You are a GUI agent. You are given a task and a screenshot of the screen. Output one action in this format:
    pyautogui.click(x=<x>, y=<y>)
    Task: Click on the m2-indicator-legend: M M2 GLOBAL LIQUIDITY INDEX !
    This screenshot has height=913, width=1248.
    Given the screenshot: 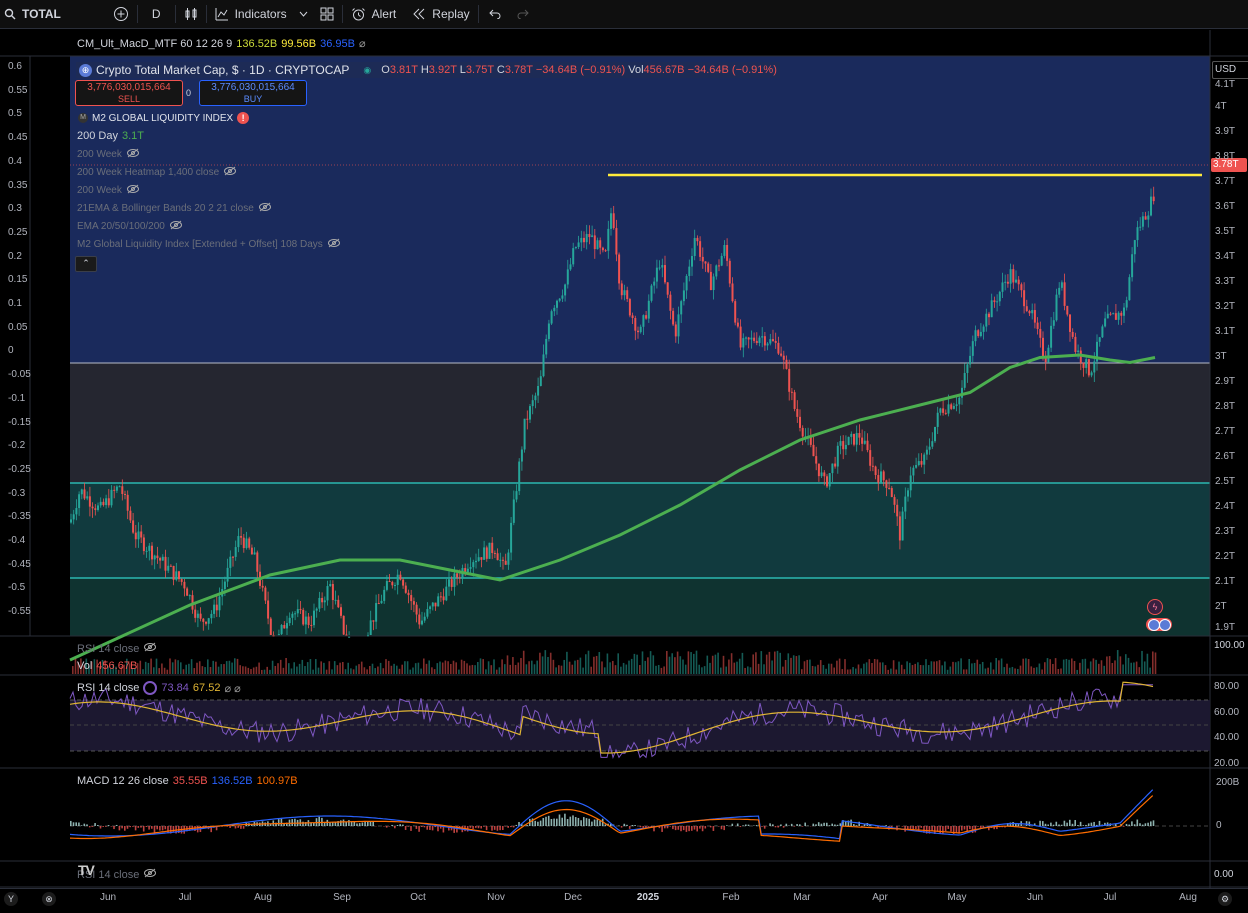 What is the action you would take?
    pyautogui.click(x=163, y=118)
    